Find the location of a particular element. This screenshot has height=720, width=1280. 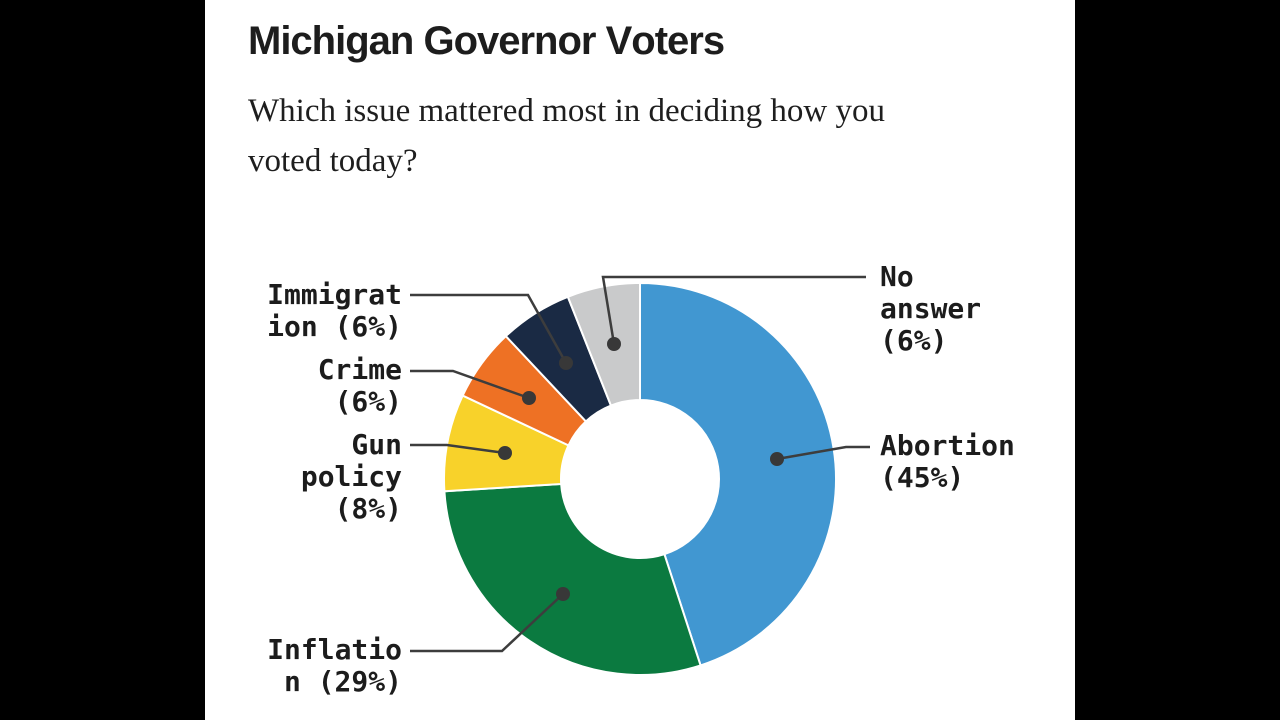

page-title: Michigan Governor Voters is located at coordinates (486, 41).